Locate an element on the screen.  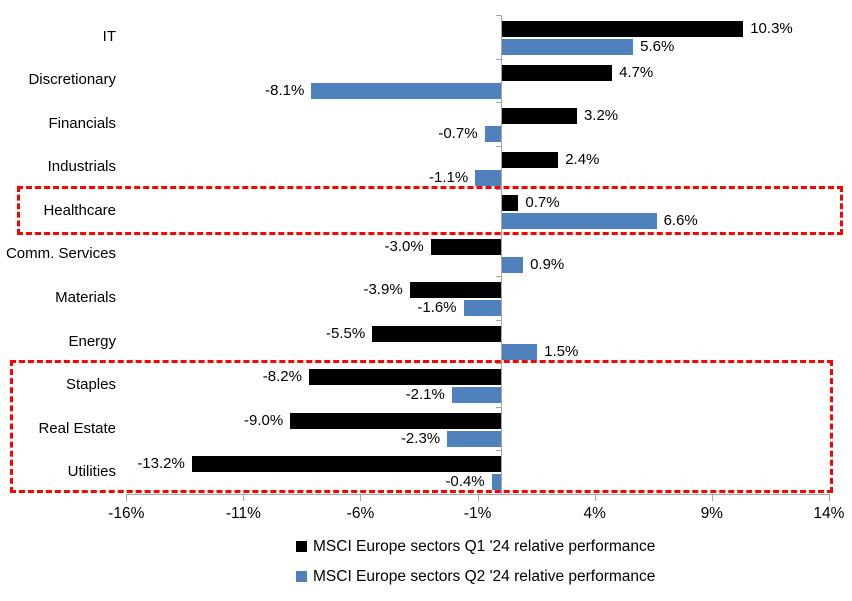
q2-value-label-real-estate: -2.3% is located at coordinates (420, 438).